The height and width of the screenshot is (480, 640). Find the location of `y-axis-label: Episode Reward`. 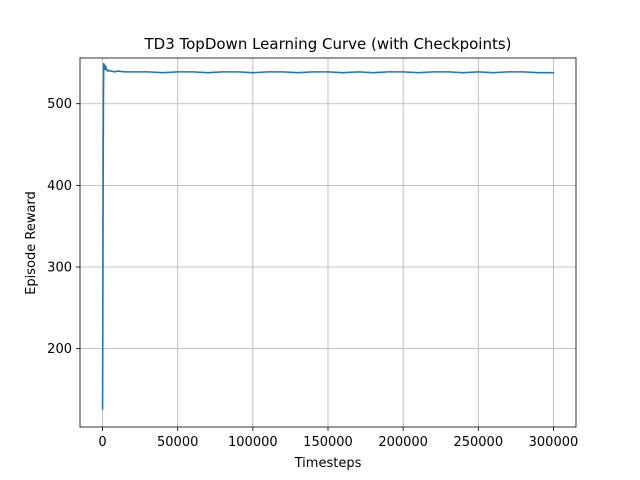

y-axis-label: Episode Reward is located at coordinates (31, 243).